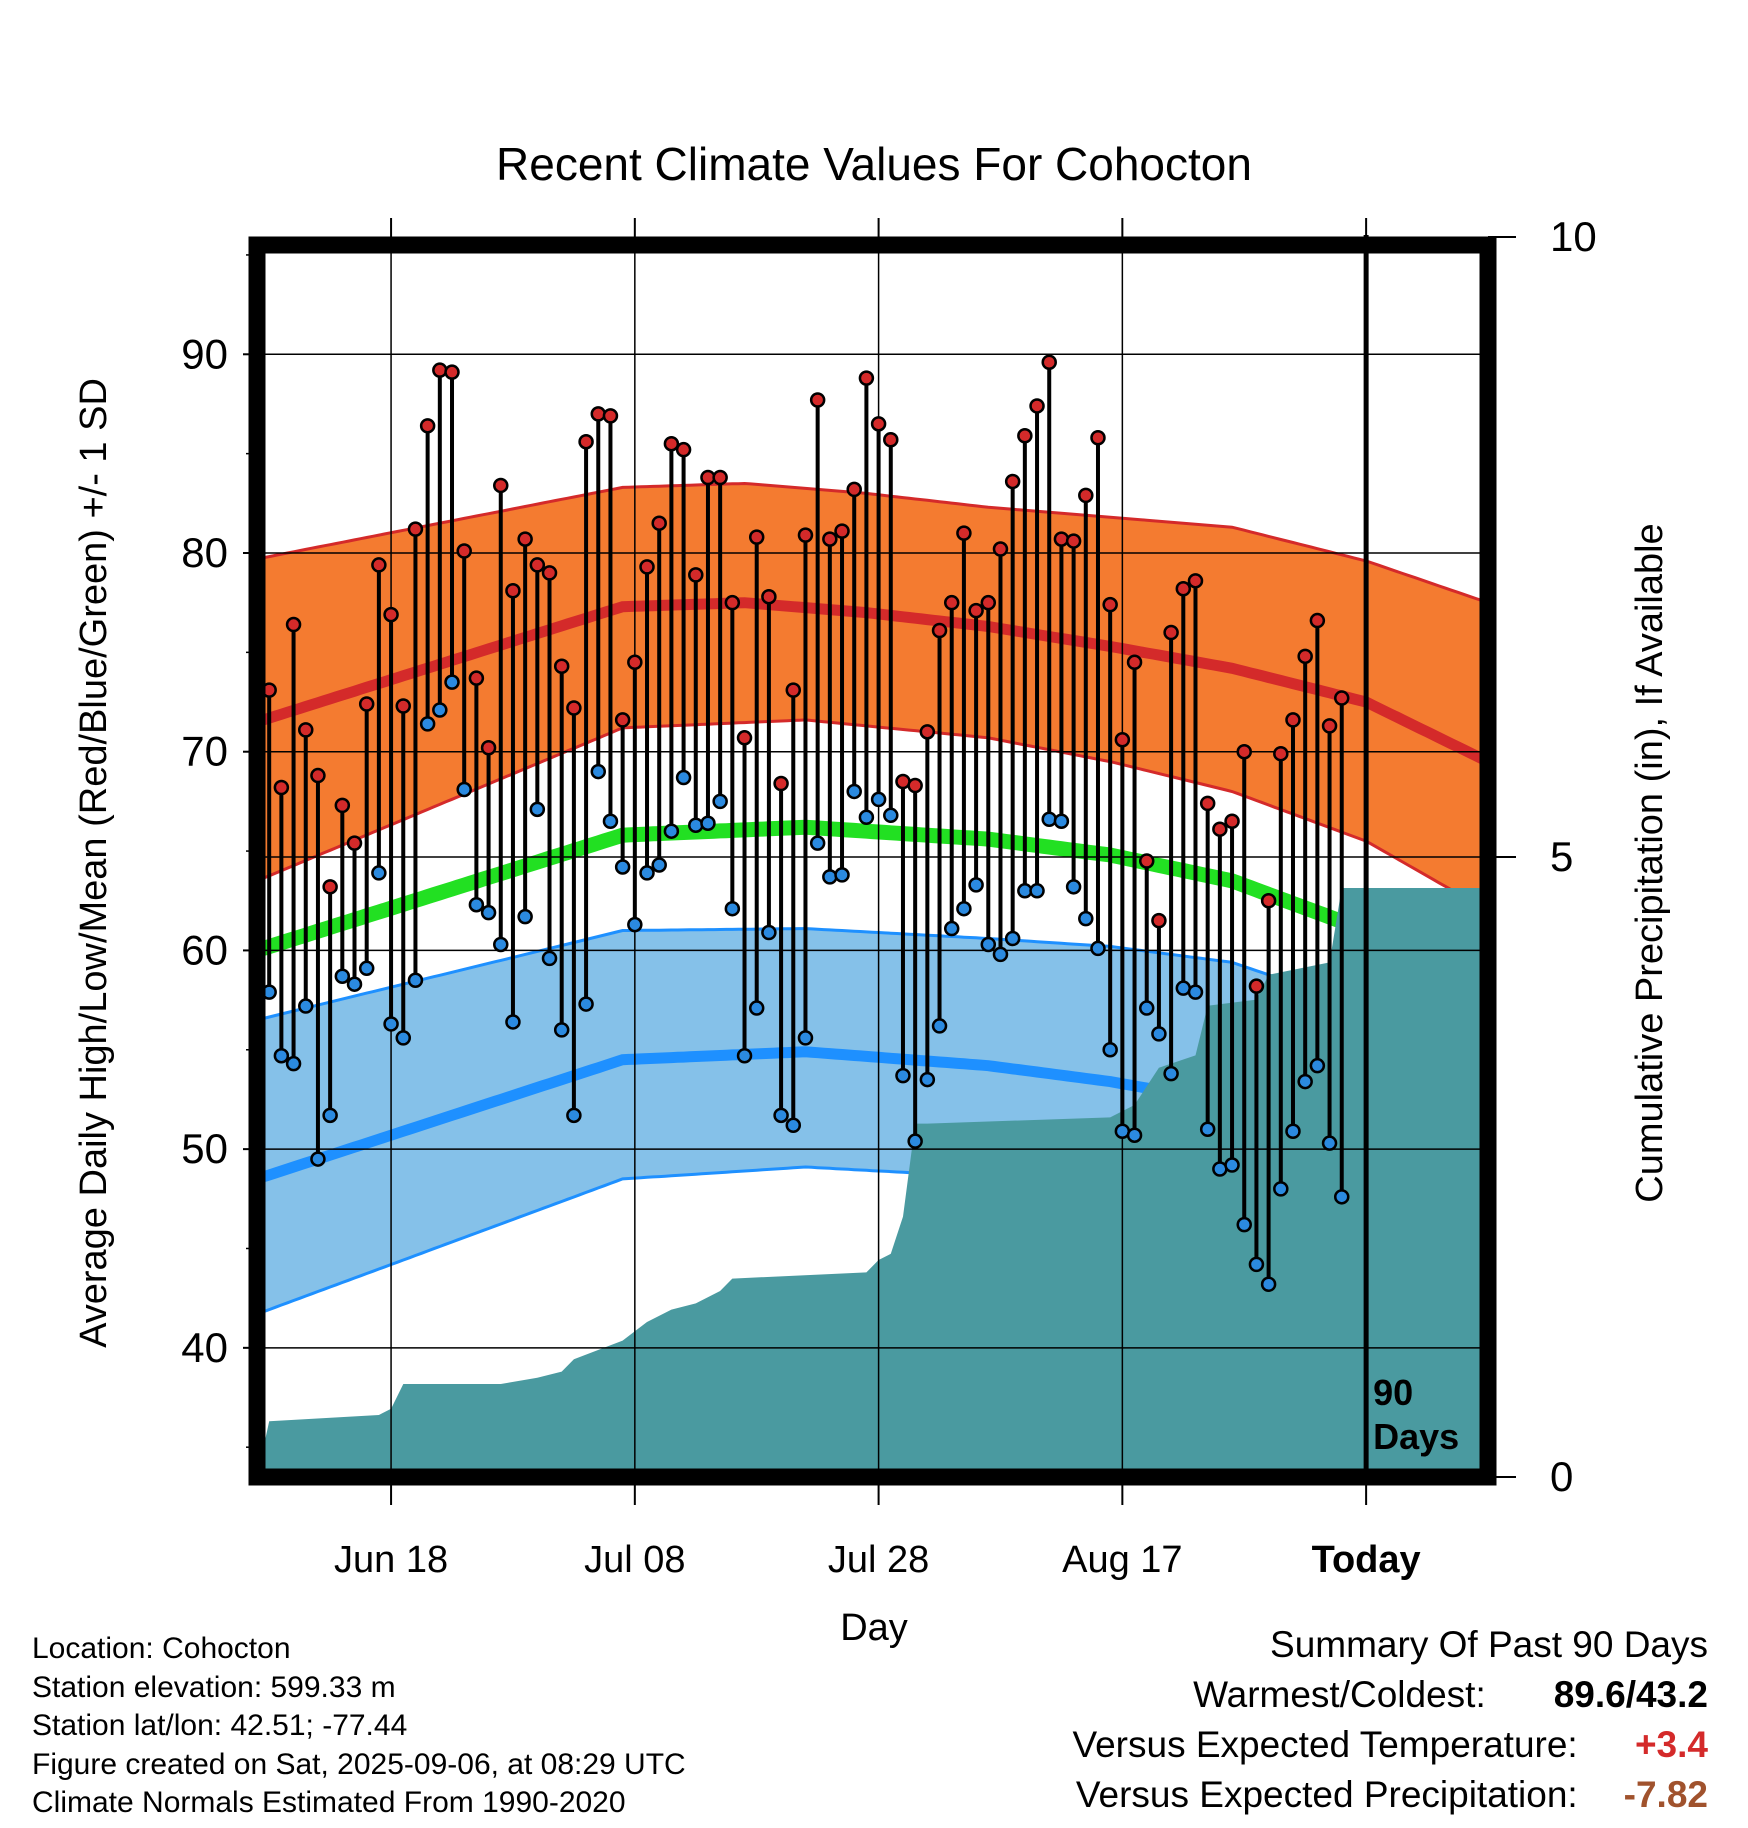 This screenshot has width=1748, height=1828. I want to click on warmest-coldest-row: Warmest/Coldest: 89.6/43.2, so click(1390, 1695).